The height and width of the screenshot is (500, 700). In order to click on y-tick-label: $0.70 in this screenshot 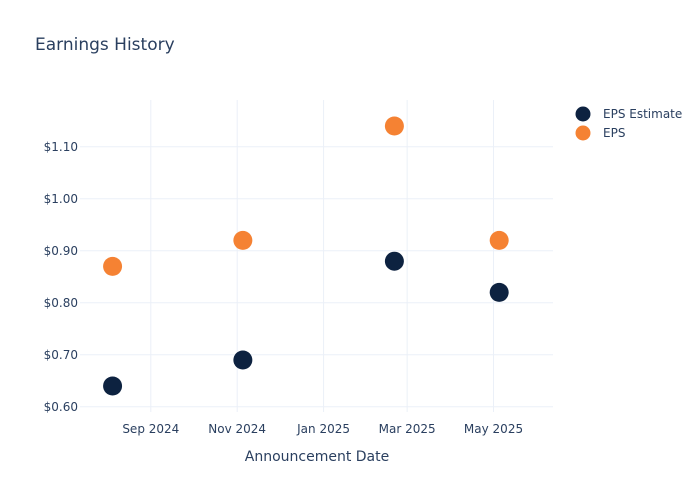, I will do `click(61, 355)`.